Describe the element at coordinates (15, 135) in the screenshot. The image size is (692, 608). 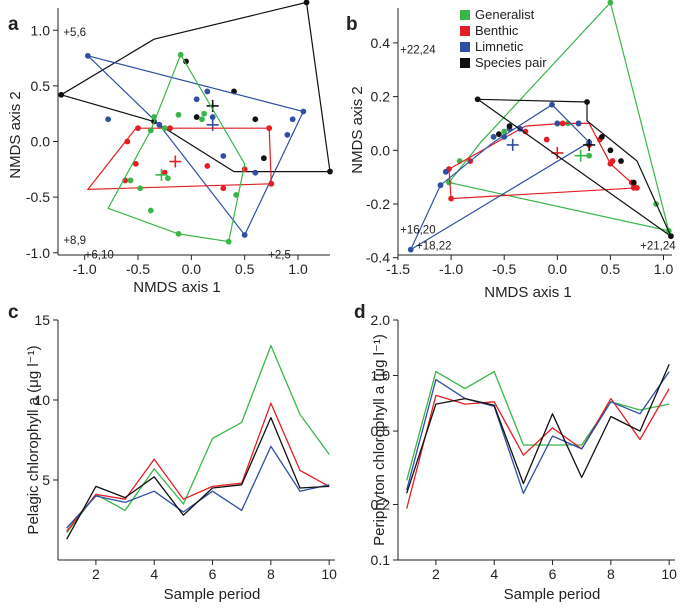
I see `panel-a-ylabel: NMDS axis 2` at that location.